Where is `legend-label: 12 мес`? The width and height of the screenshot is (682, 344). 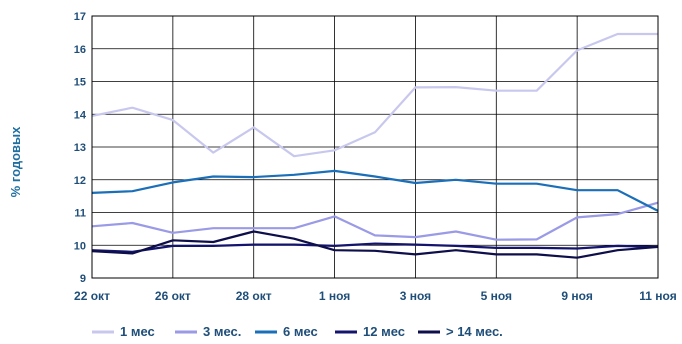
legend-label: 12 мес is located at coordinates (384, 331).